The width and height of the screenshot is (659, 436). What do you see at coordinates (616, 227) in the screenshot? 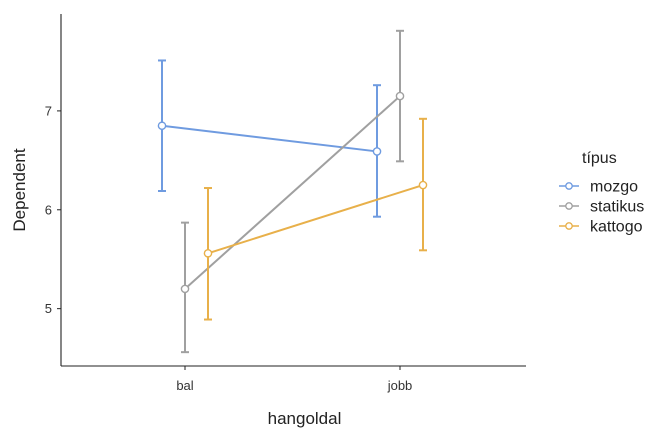
I see `legend-label: kattogo` at bounding box center [616, 227].